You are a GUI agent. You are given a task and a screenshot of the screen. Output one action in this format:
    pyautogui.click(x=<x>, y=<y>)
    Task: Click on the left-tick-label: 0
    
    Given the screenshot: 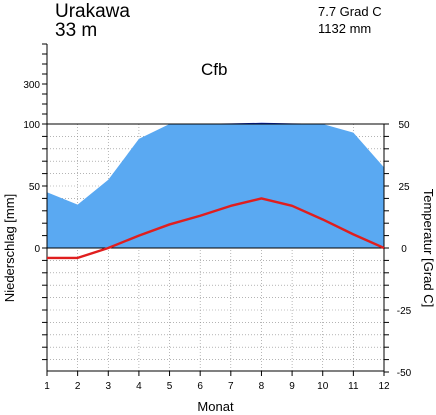 What is the action you would take?
    pyautogui.click(x=37, y=249)
    